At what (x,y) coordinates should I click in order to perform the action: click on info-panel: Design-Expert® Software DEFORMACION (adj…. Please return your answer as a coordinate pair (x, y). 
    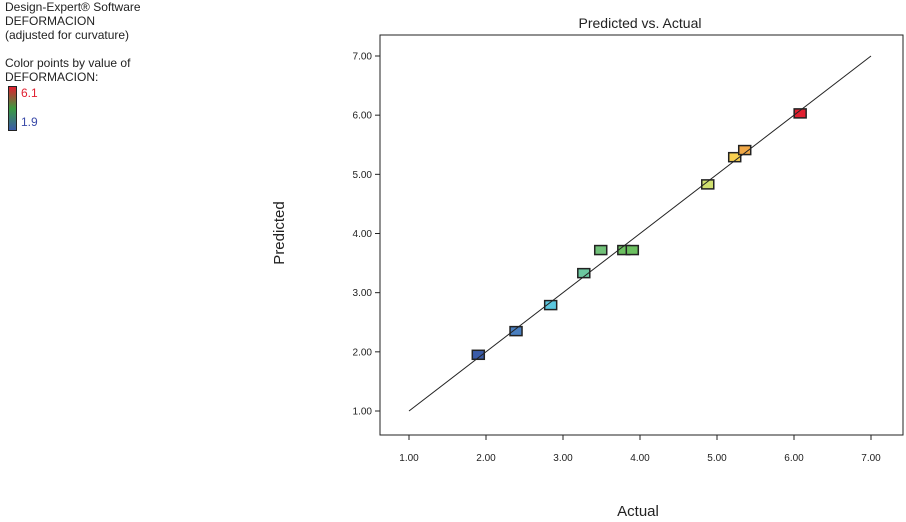
    Looking at the image, I should click on (73, 42).